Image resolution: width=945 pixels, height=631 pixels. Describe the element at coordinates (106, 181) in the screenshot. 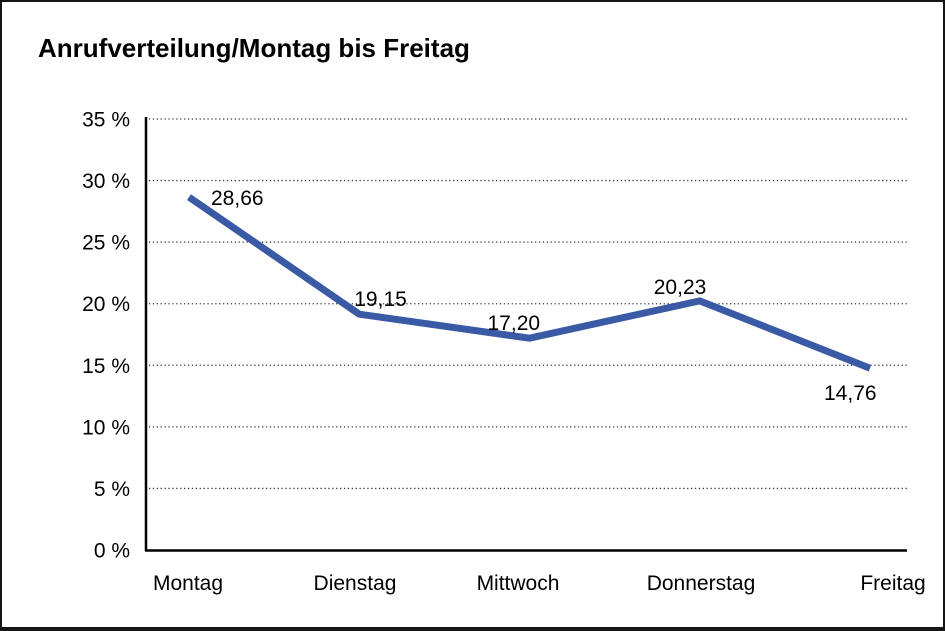

I see `y-tick-label: 30 %` at that location.